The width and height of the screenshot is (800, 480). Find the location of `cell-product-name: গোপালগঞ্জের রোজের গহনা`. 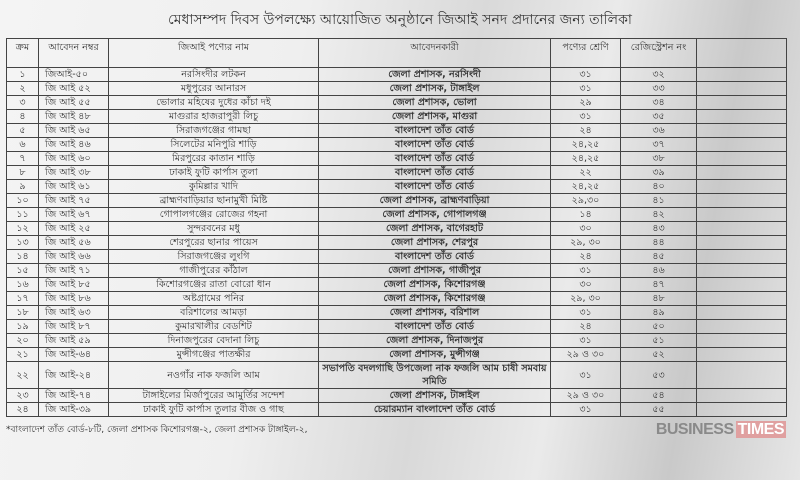

cell-product-name: গোপালগঞ্জের রোজের গহনা is located at coordinates (213, 214).